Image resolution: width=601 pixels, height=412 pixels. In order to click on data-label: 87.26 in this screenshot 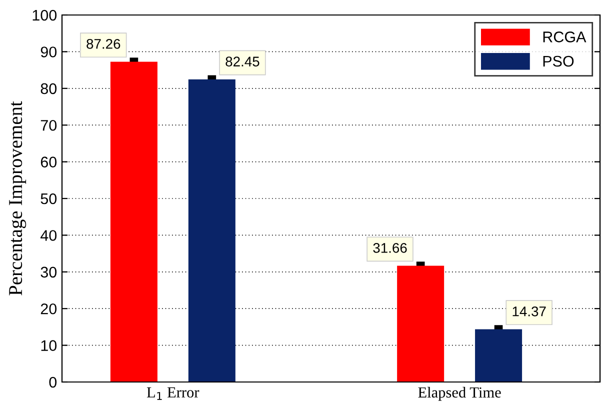, I will do `click(103, 43)`.